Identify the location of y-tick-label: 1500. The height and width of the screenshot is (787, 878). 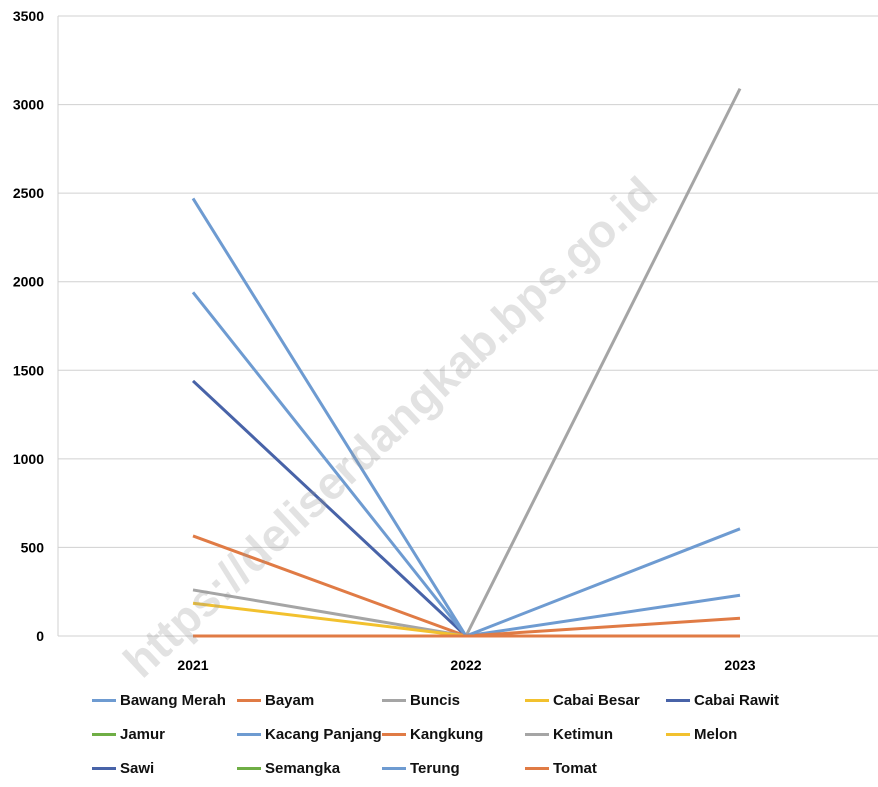
(28, 370).